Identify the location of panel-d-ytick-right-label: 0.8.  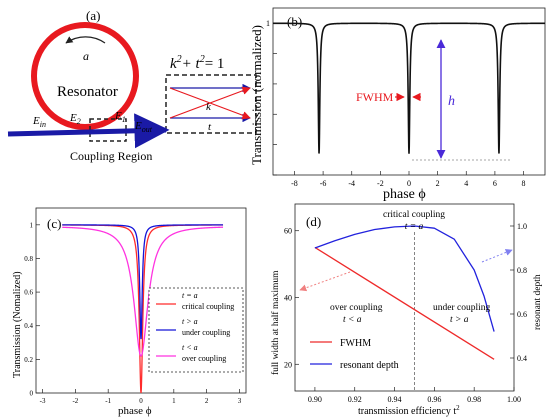
(522, 270).